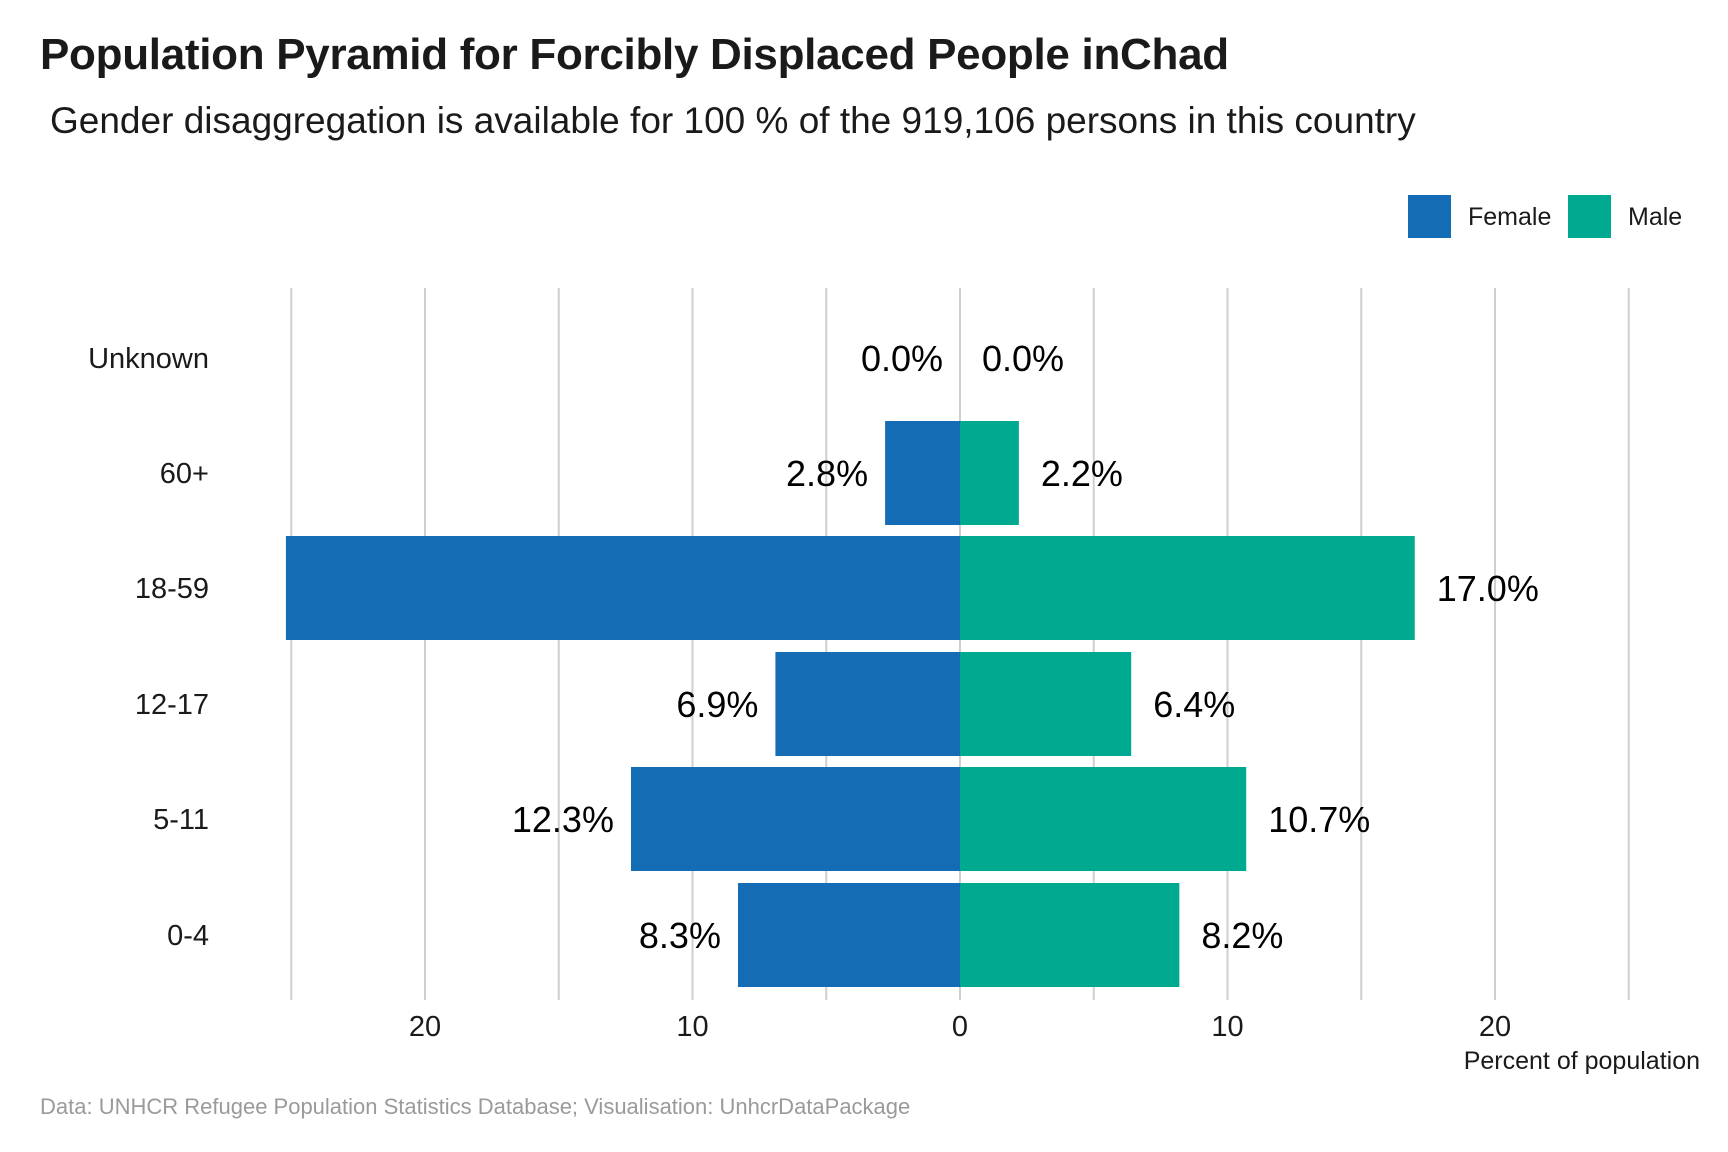 The height and width of the screenshot is (1152, 1728). Describe the element at coordinates (989, 473) in the screenshot. I see `bar-male-60+` at that location.